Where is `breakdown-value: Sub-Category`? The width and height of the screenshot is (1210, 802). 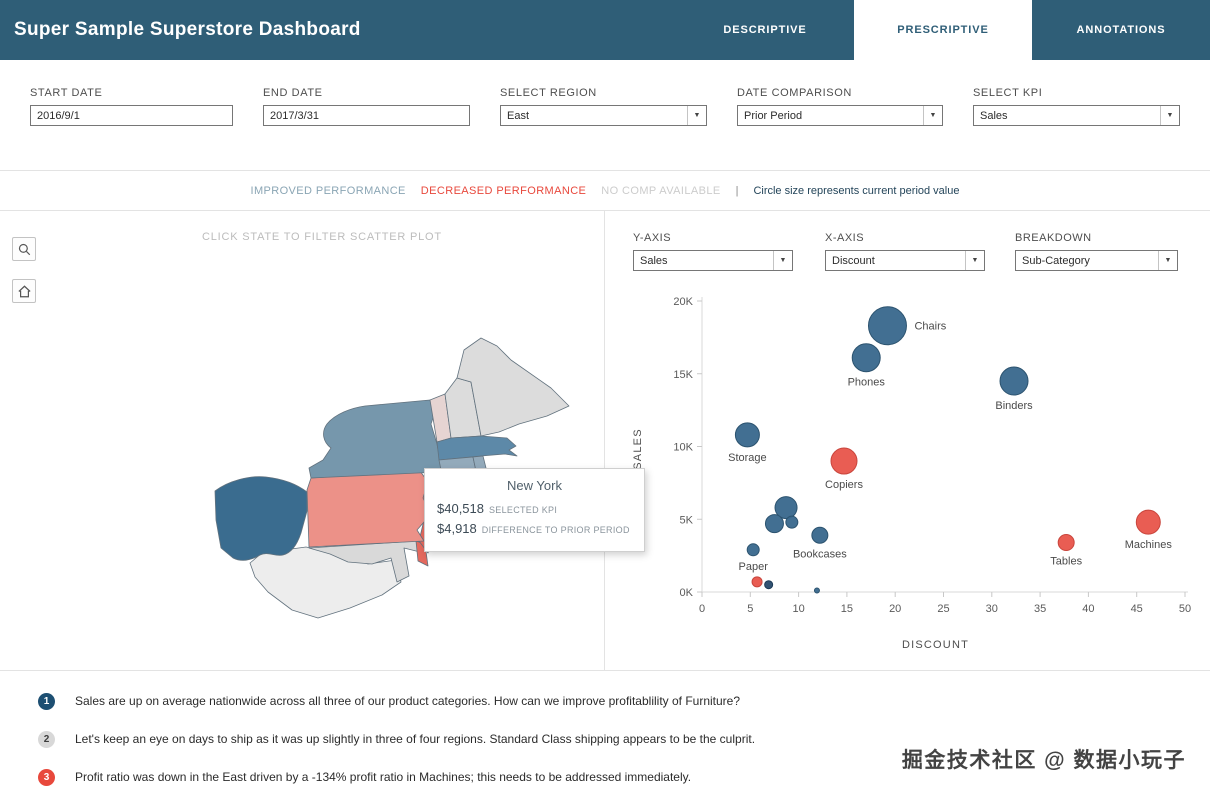
breakdown-value: Sub-Category is located at coordinates (1056, 260).